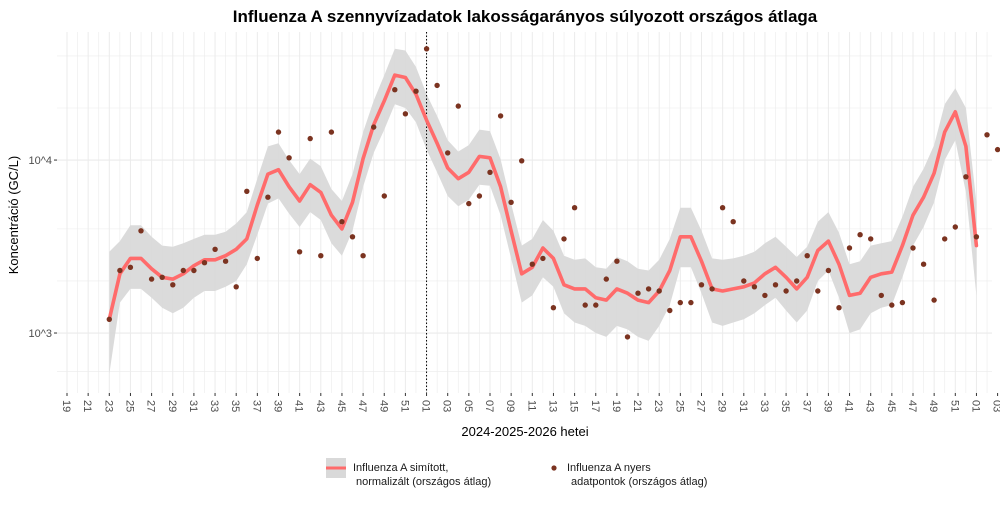 This screenshot has width=1000, height=505. What do you see at coordinates (531, 405) in the screenshot?
I see `x-tick-label: 11` at bounding box center [531, 405].